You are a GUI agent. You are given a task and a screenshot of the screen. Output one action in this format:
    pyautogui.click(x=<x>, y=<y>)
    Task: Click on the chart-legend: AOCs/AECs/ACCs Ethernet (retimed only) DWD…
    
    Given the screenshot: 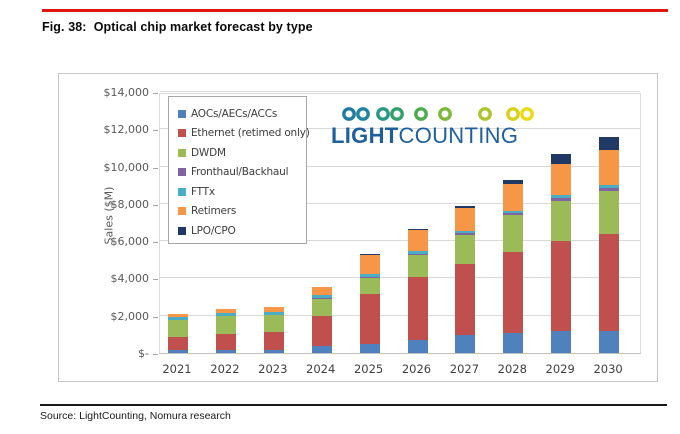 What is the action you would take?
    pyautogui.click(x=239, y=170)
    